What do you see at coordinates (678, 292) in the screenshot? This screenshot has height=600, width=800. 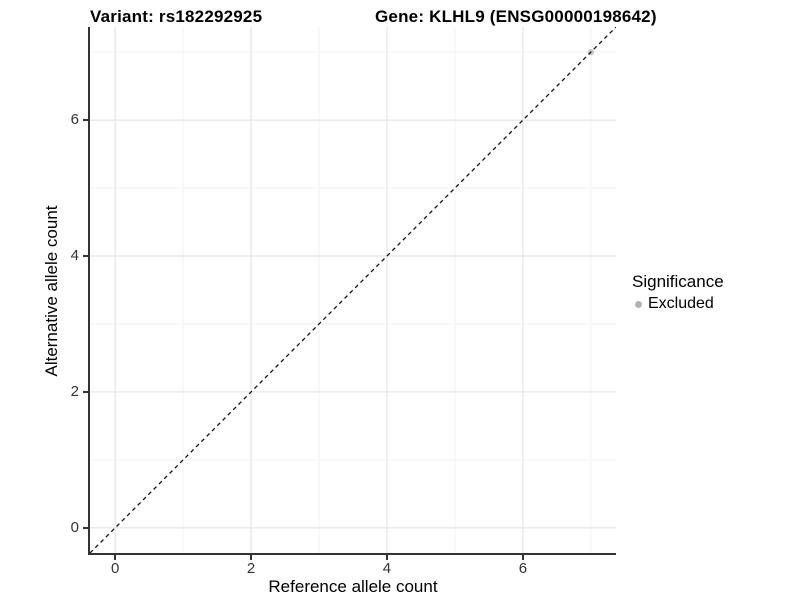 I see `legend: Significance Excluded` at bounding box center [678, 292].